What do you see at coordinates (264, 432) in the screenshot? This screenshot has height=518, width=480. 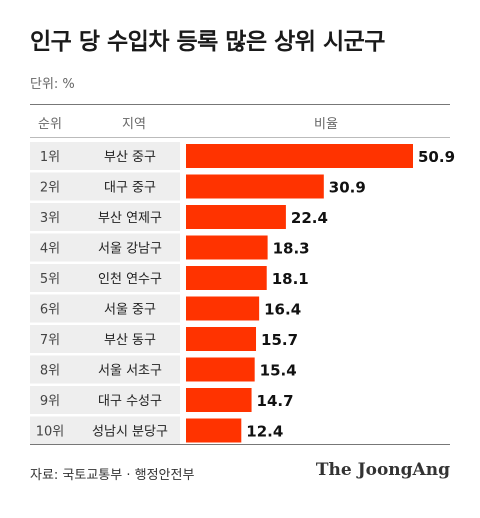 I see `value-label: 12.4` at bounding box center [264, 432].